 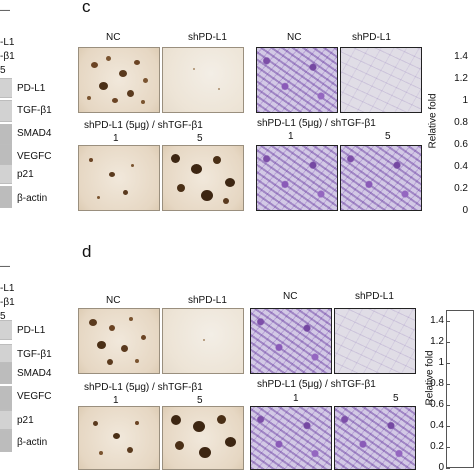 What do you see at coordinates (200, 400) in the screenshot?
I see `combo-dose-d-5: 5` at bounding box center [200, 400].